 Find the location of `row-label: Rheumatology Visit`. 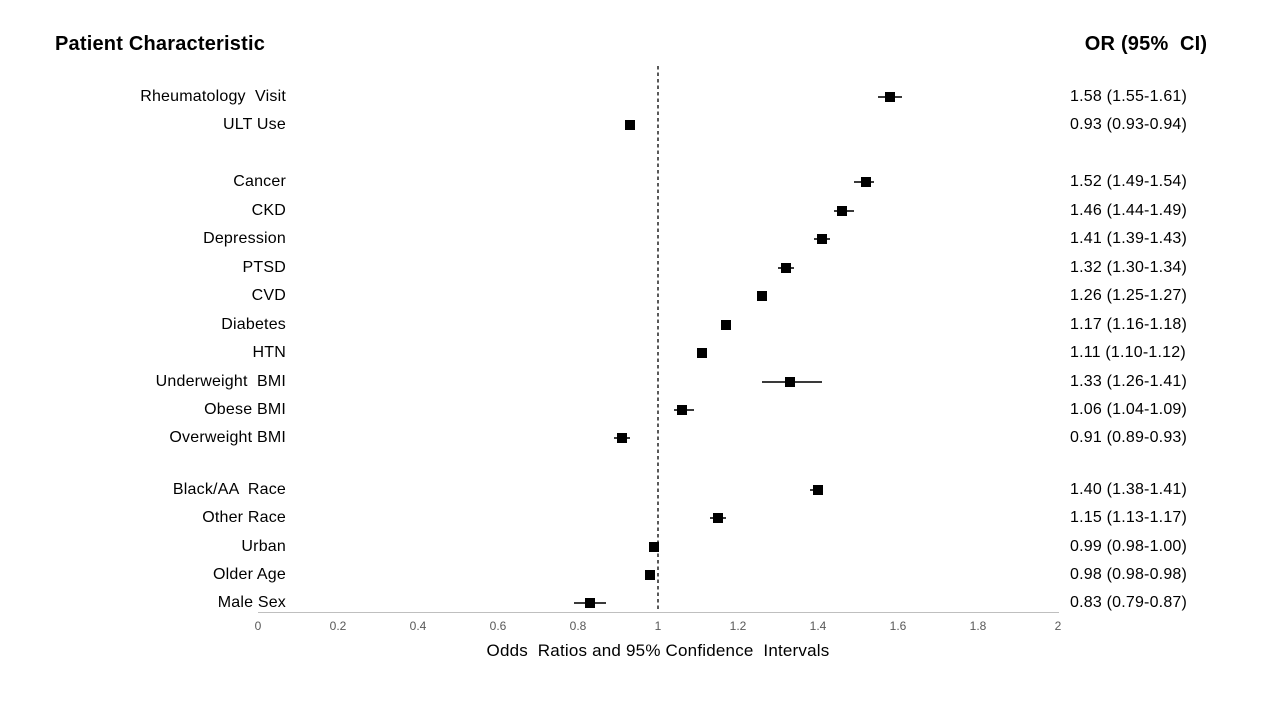

row-label: Rheumatology Visit is located at coordinates (213, 96).